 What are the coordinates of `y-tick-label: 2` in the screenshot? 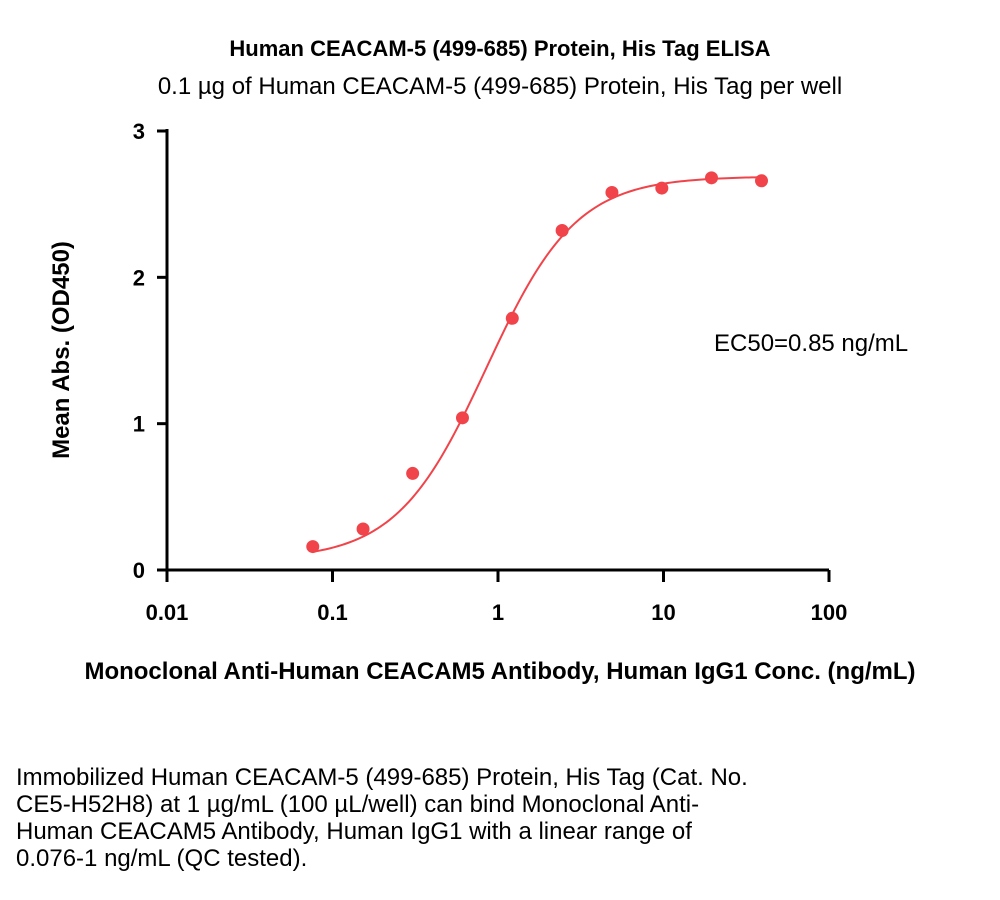 It's located at (139, 277).